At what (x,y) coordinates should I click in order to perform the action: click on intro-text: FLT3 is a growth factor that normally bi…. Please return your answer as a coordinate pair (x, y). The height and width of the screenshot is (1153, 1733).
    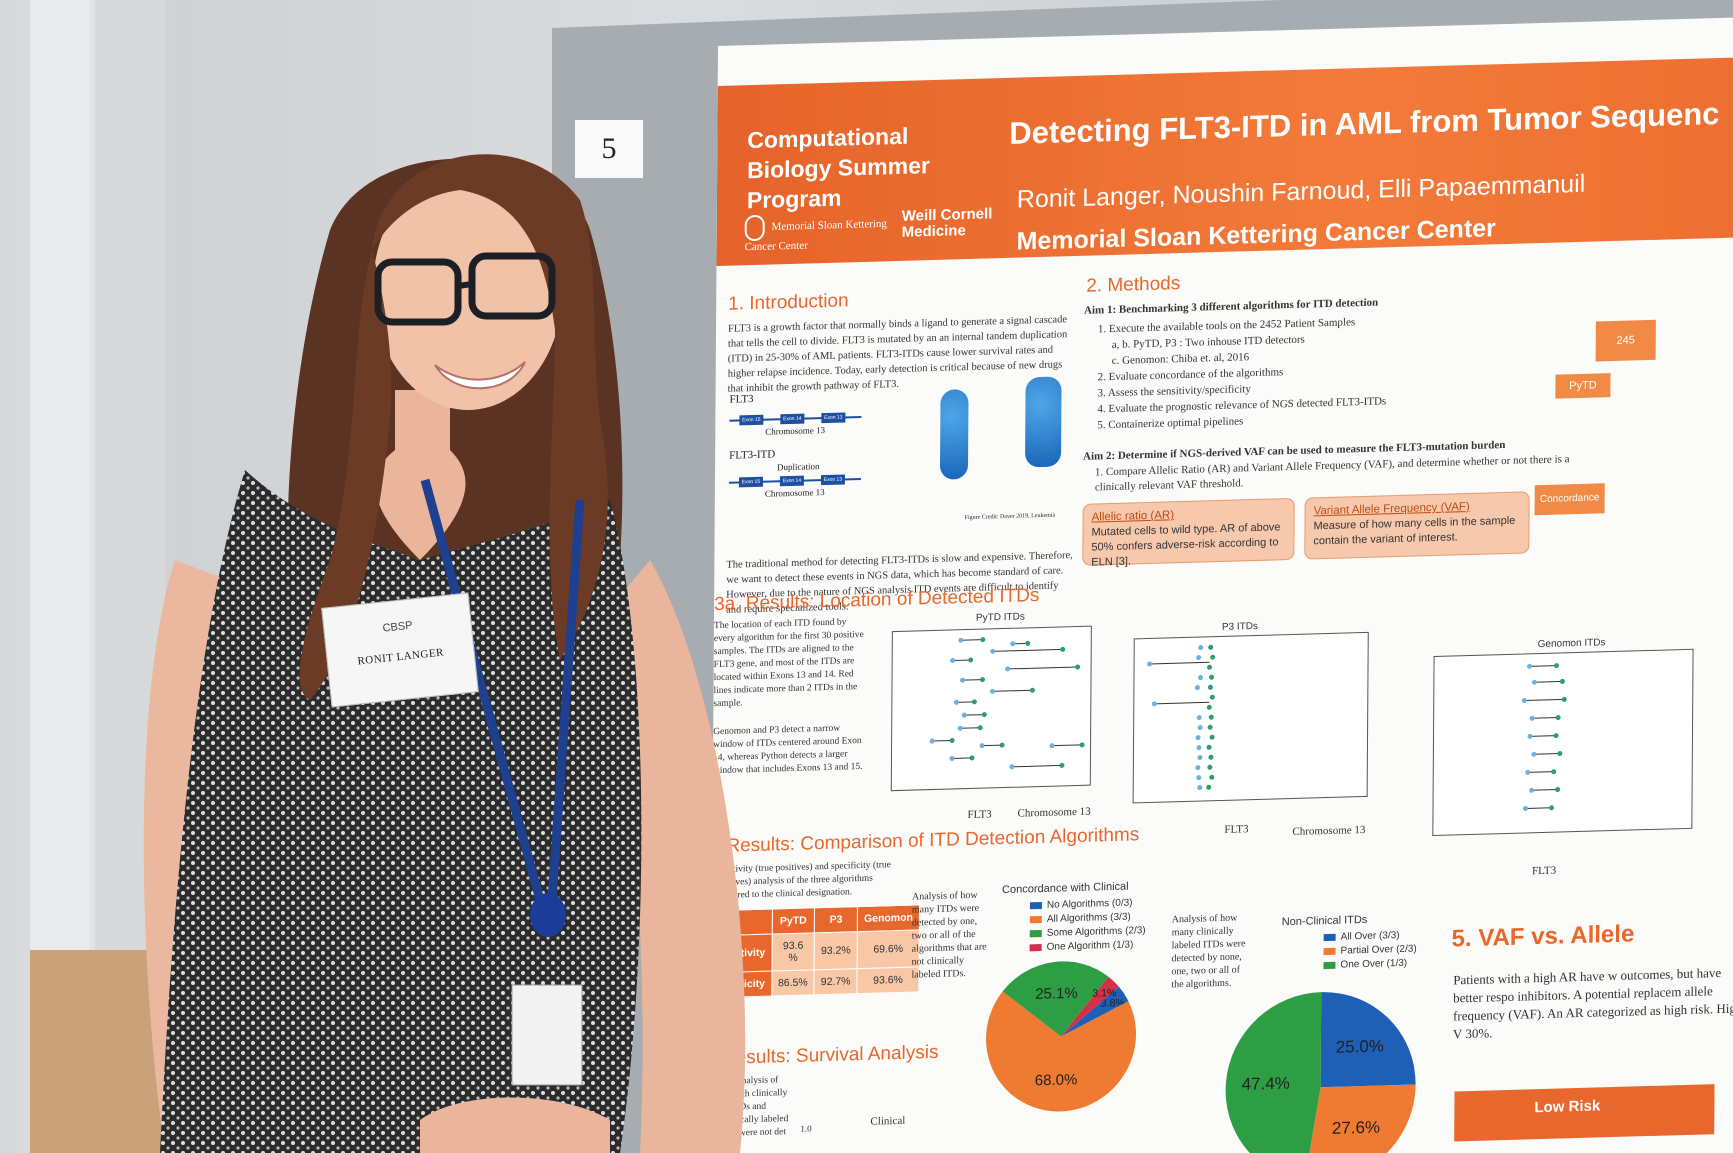
    Looking at the image, I should click on (897, 354).